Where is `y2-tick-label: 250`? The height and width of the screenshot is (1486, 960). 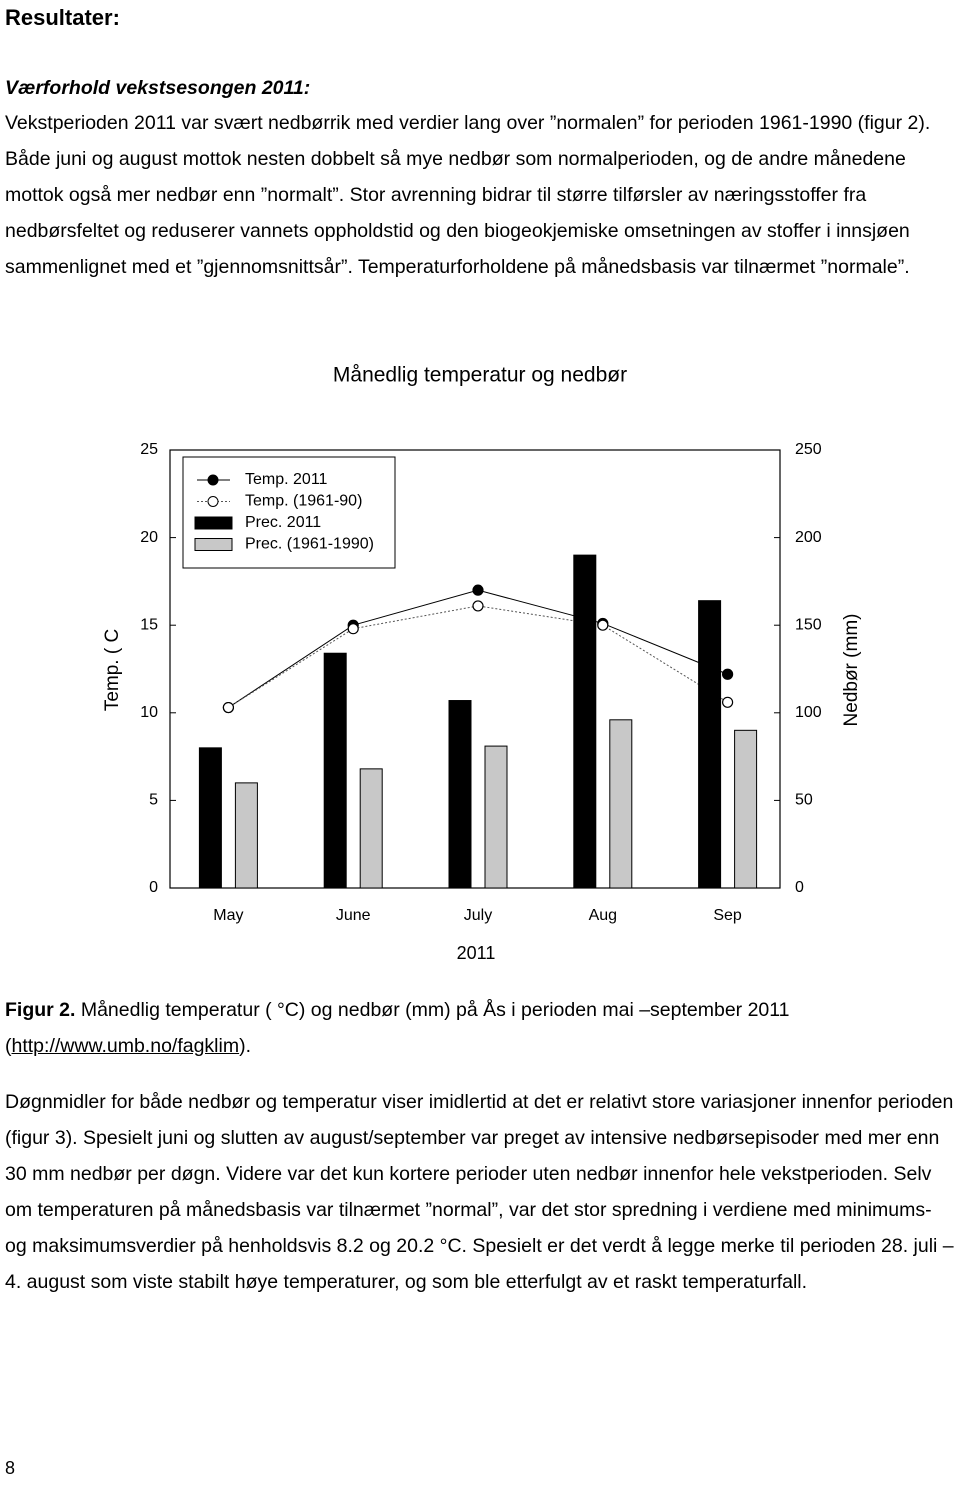 y2-tick-label: 250 is located at coordinates (808, 449).